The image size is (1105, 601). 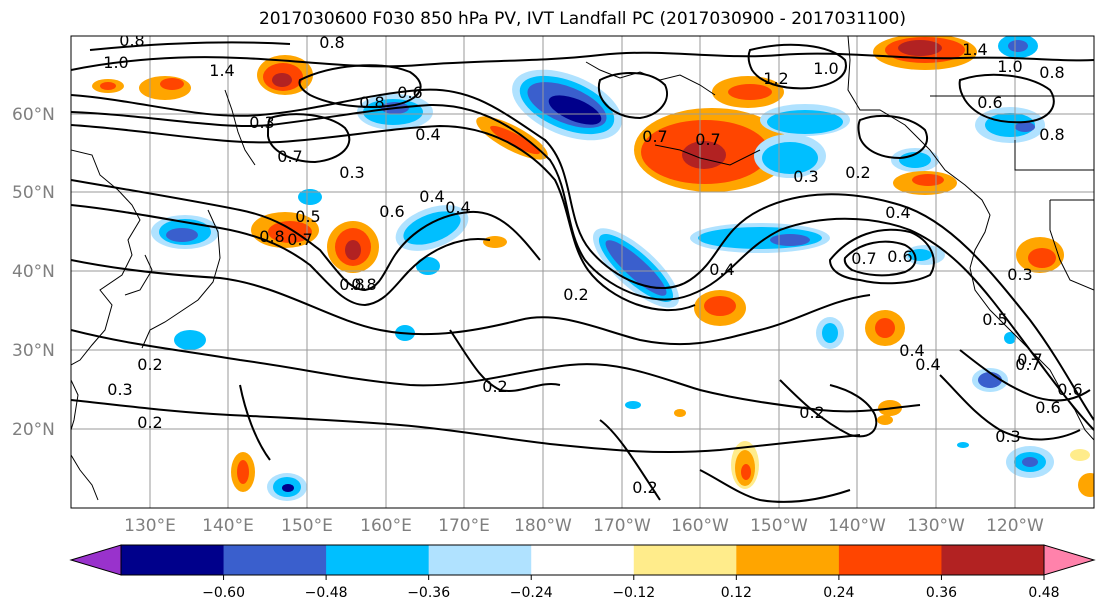 What do you see at coordinates (531, 593) in the screenshot?
I see `colorbar-tick-label: −0.24` at bounding box center [531, 593].